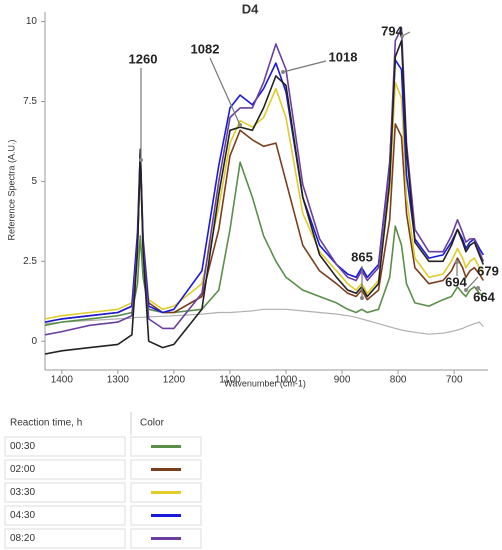  Describe the element at coordinates (230, 380) in the screenshot. I see `x-tick-label: 1100` at that location.